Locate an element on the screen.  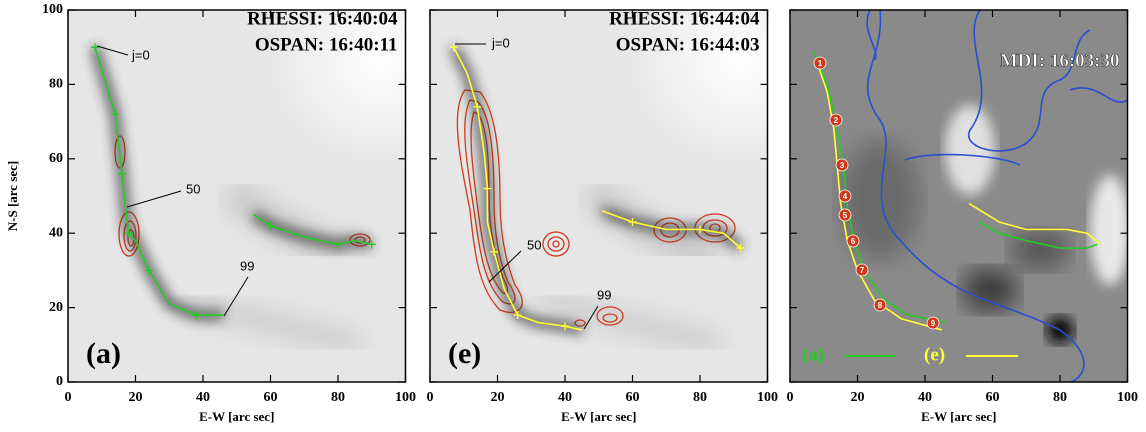
index-label: 2 is located at coordinates (836, 120).